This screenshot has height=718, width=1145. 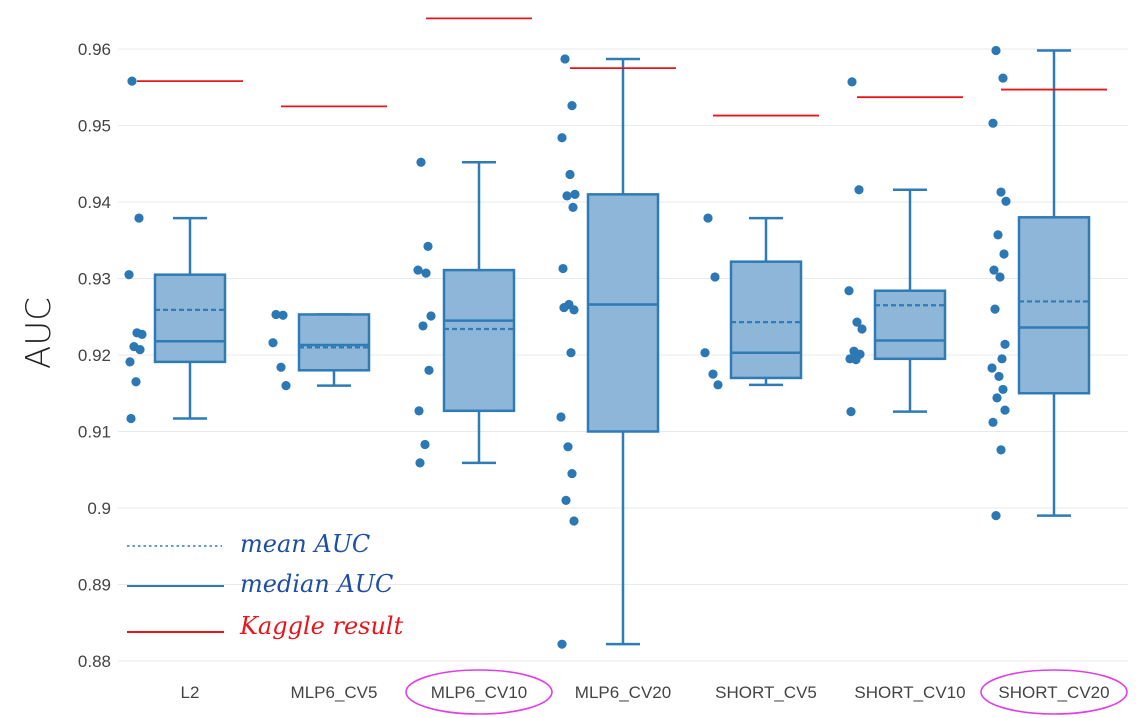 What do you see at coordinates (321, 626) in the screenshot?
I see `legend-kaggle-label: Kaggle result` at bounding box center [321, 626].